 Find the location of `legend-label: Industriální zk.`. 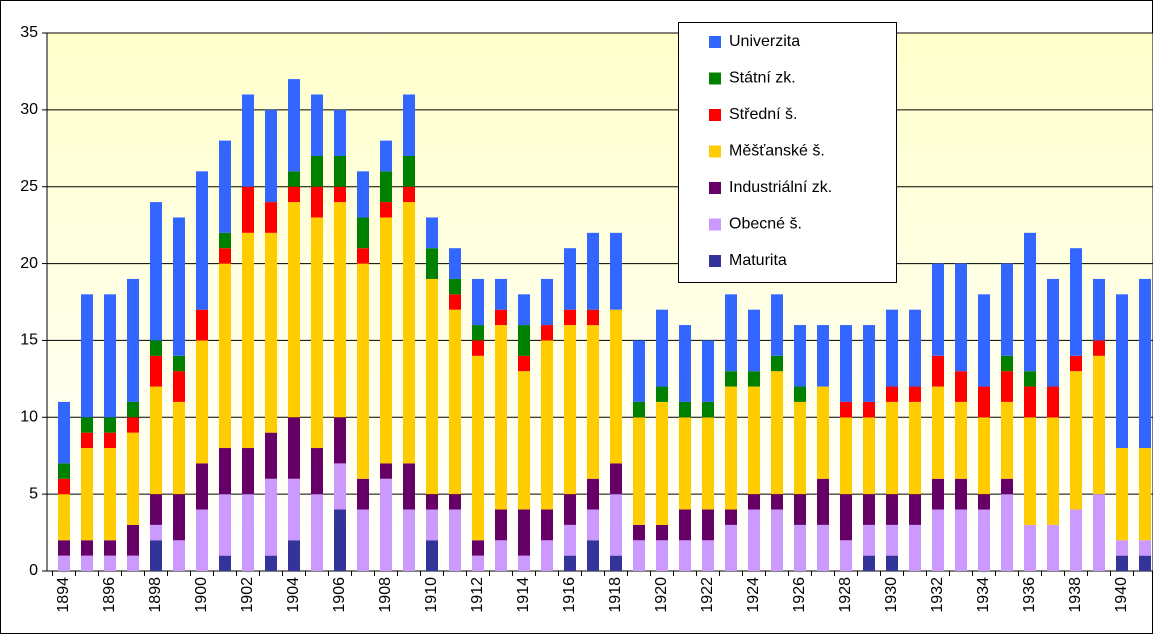

legend-label: Industriální zk. is located at coordinates (780, 187).